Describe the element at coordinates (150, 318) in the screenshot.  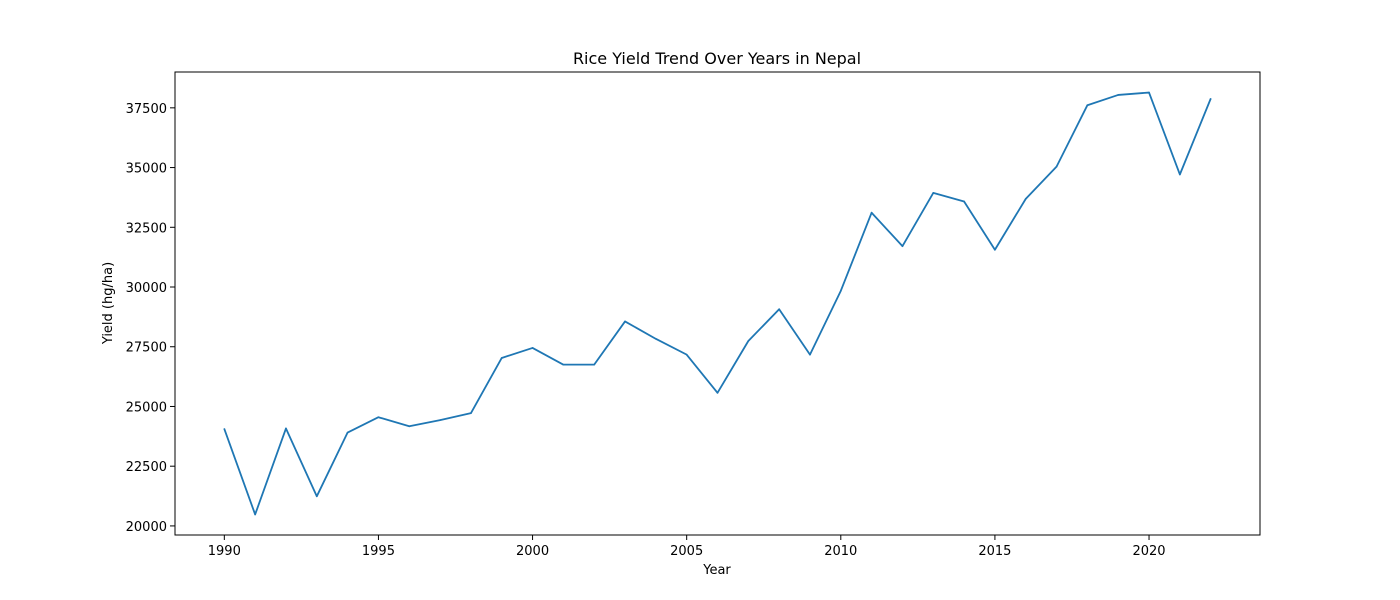
I see `y-axis: 20000 22500 25000 27500 30000 32500 35000 37500` at that location.